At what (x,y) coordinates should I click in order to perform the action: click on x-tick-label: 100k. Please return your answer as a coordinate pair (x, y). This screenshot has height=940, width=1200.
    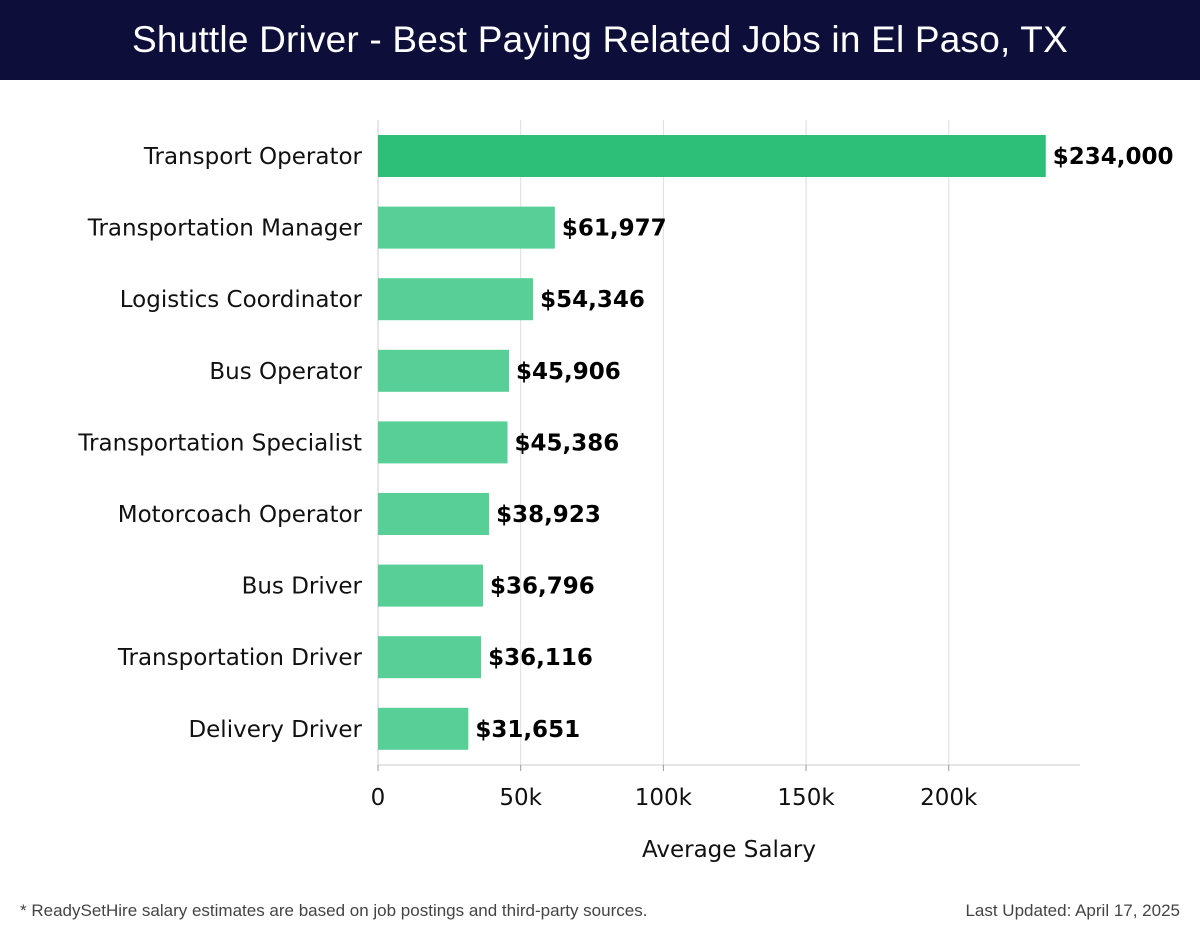
    Looking at the image, I should click on (664, 798).